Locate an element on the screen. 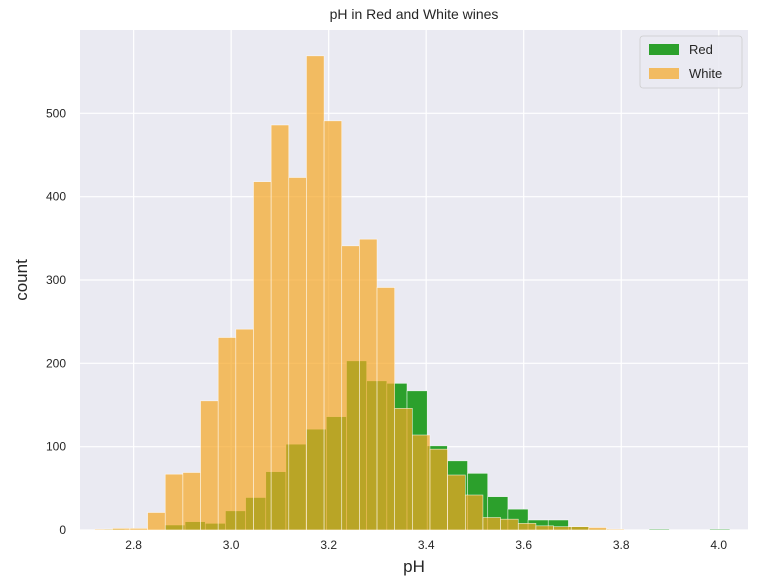  y-tick-label: 400 is located at coordinates (56, 197).